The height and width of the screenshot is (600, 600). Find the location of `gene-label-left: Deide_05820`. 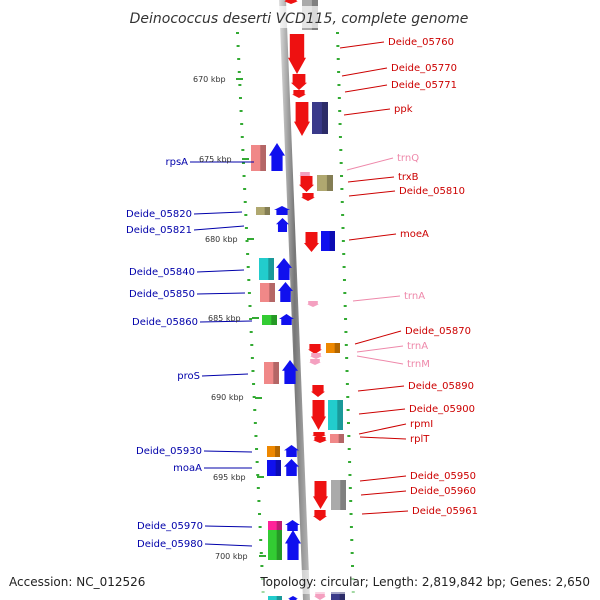

gene-label-left: Deide_05820 is located at coordinates (159, 214).